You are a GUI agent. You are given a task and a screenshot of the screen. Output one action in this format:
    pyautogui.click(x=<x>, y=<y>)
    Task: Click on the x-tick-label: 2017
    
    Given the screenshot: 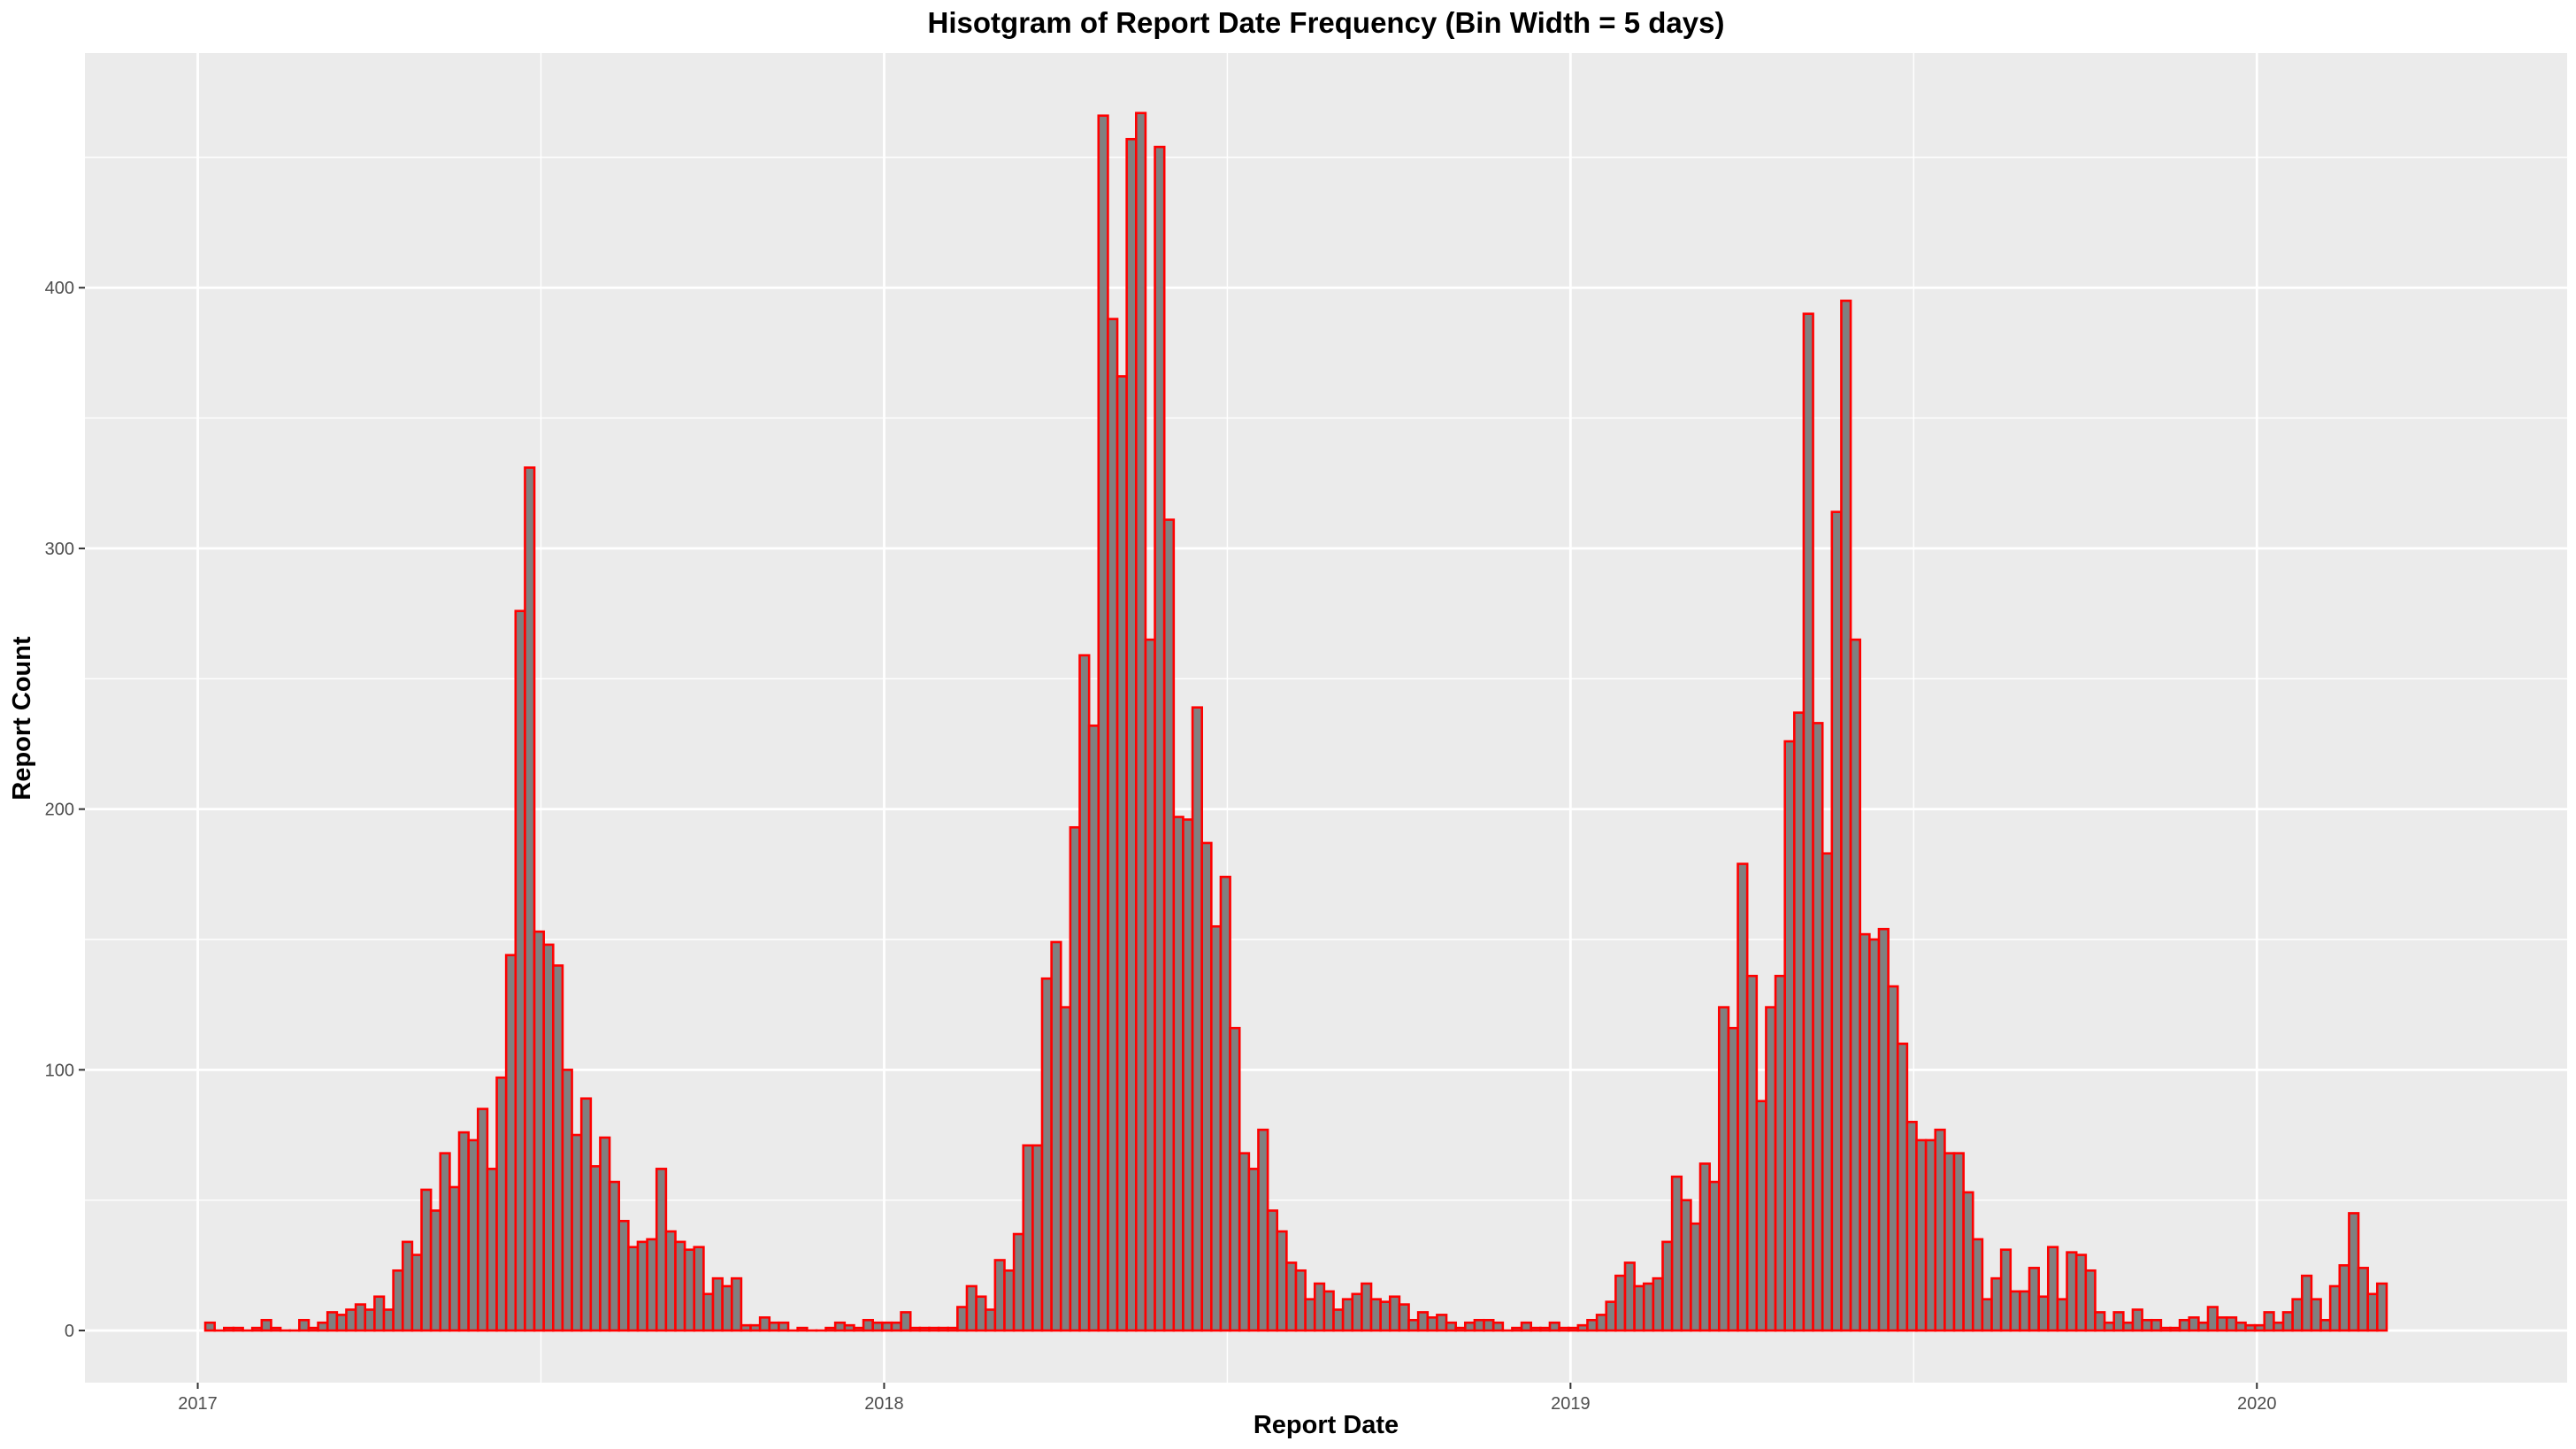 What is the action you would take?
    pyautogui.click(x=198, y=1404)
    